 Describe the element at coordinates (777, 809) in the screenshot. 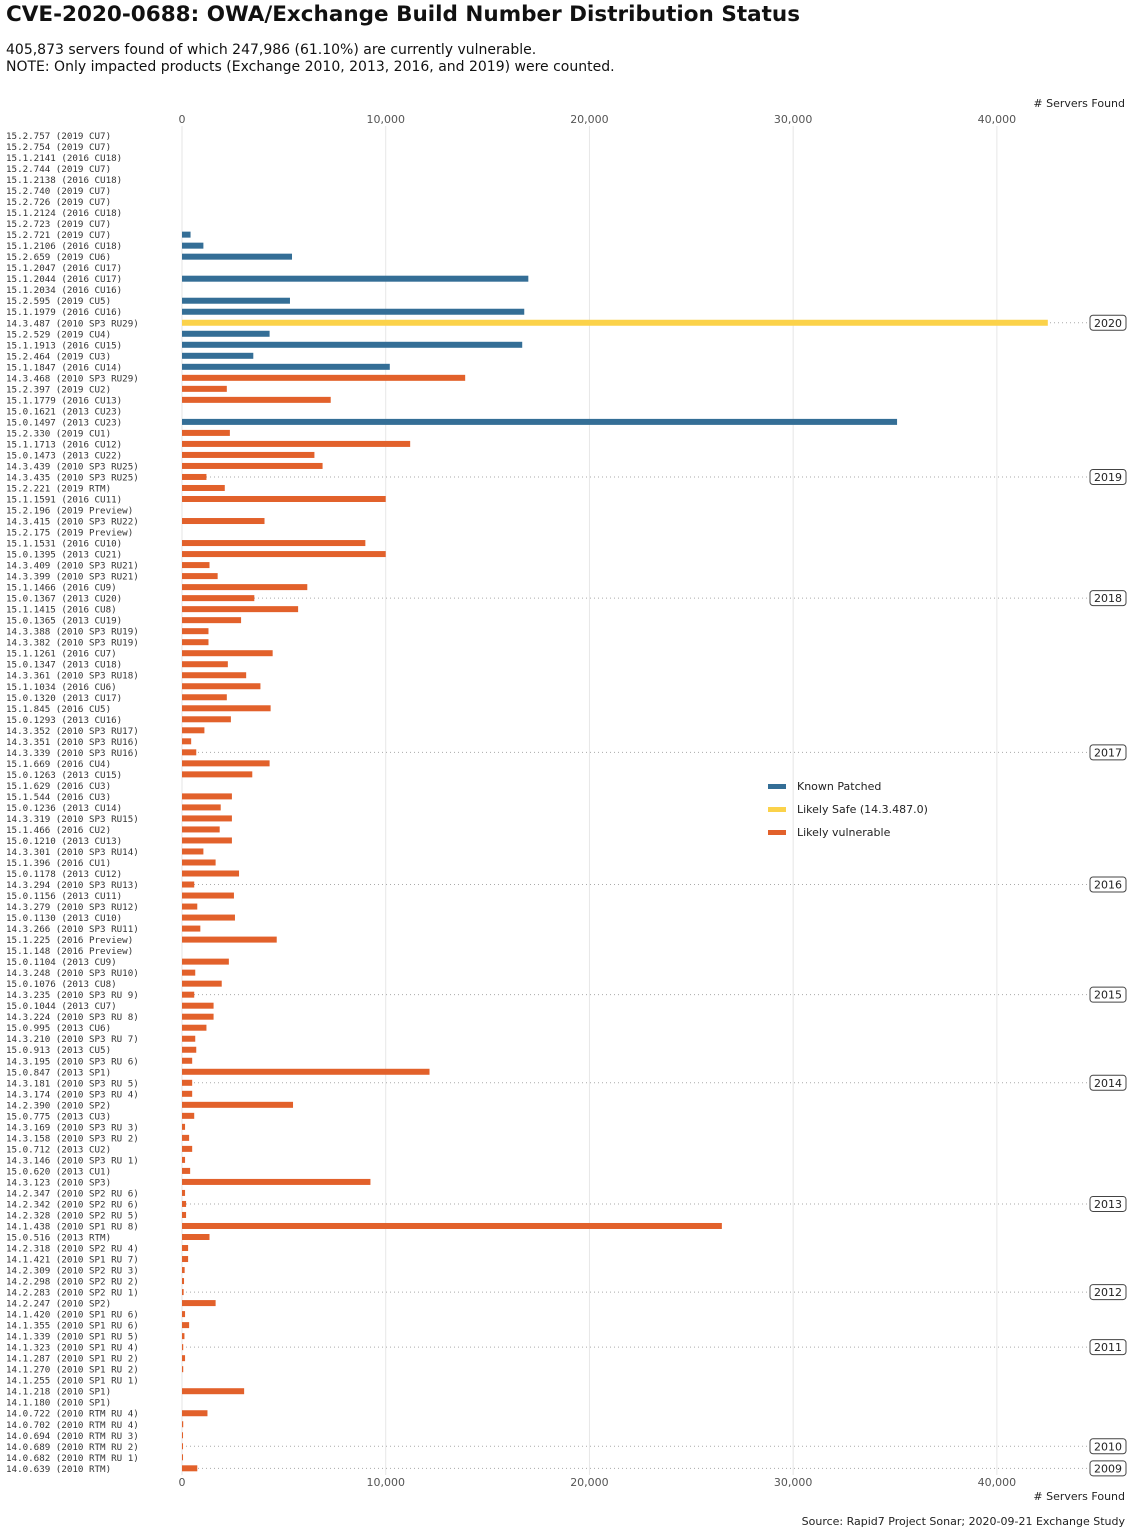

I see `legend-swatch-safe` at that location.